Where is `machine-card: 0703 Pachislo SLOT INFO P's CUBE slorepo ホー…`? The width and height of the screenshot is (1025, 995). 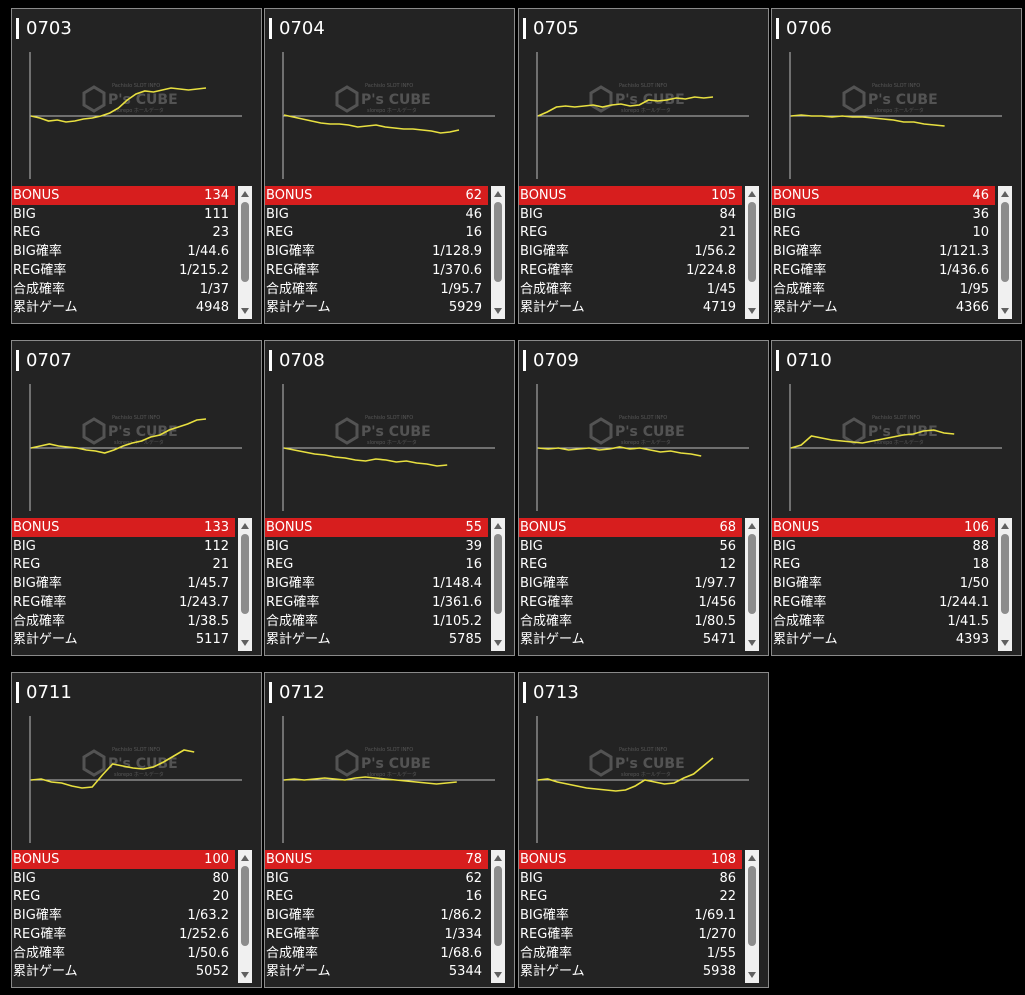
machine-card: 0703 Pachislo SLOT INFO P's CUBE slorepo ホー… is located at coordinates (136, 166).